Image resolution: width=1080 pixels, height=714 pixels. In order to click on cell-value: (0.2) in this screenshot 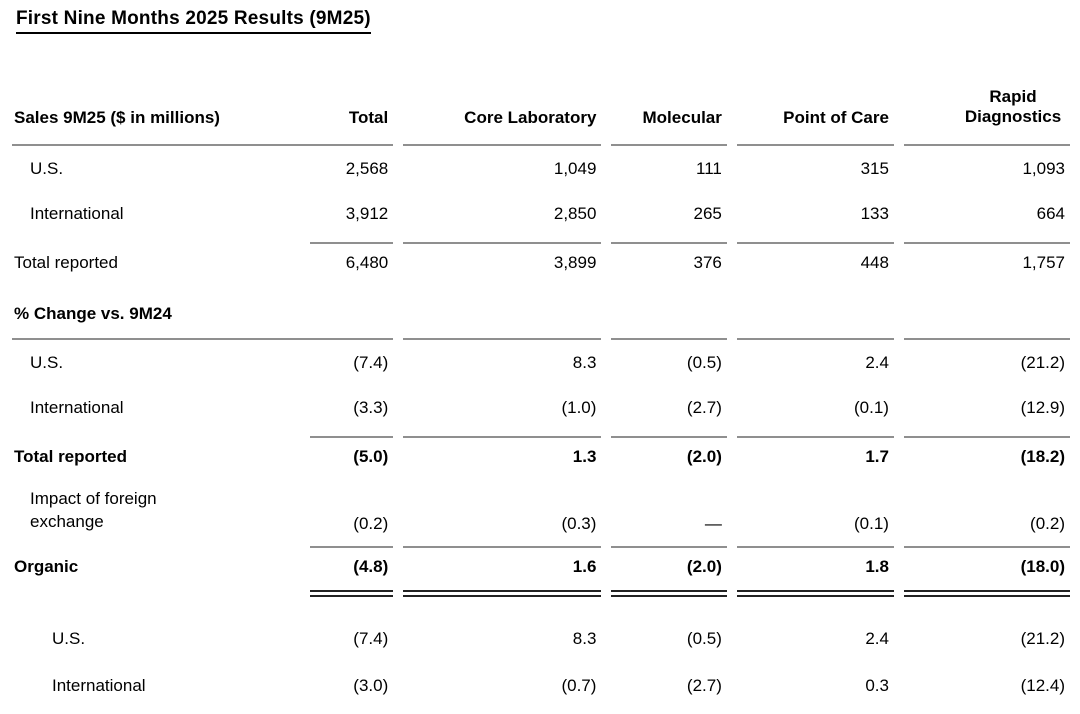, I will do `click(1047, 523)`.